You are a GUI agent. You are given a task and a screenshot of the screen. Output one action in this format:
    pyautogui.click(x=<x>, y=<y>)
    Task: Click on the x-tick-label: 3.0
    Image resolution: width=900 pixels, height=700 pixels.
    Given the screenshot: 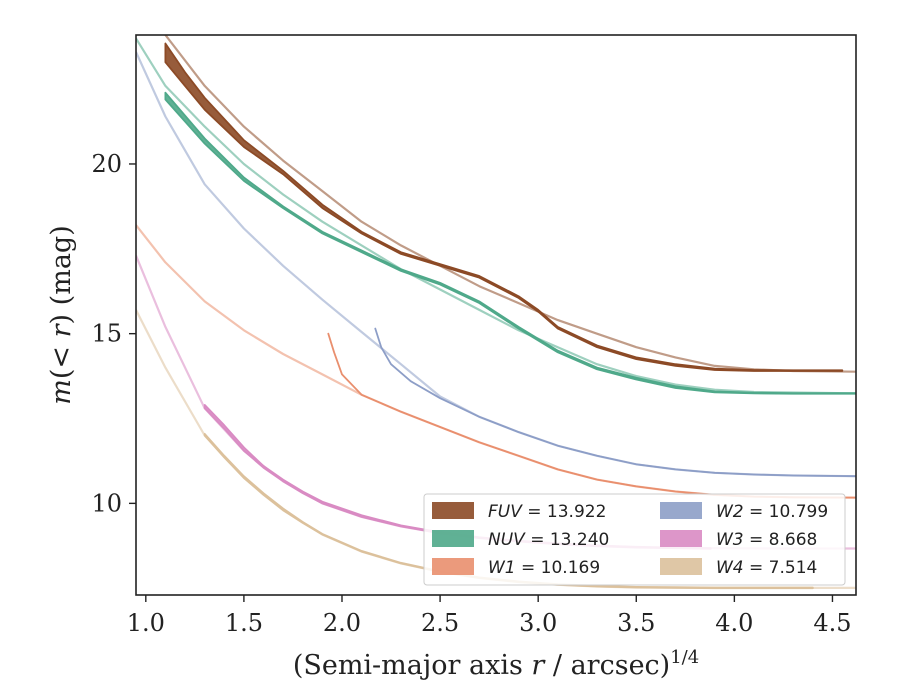 What is the action you would take?
    pyautogui.click(x=538, y=623)
    